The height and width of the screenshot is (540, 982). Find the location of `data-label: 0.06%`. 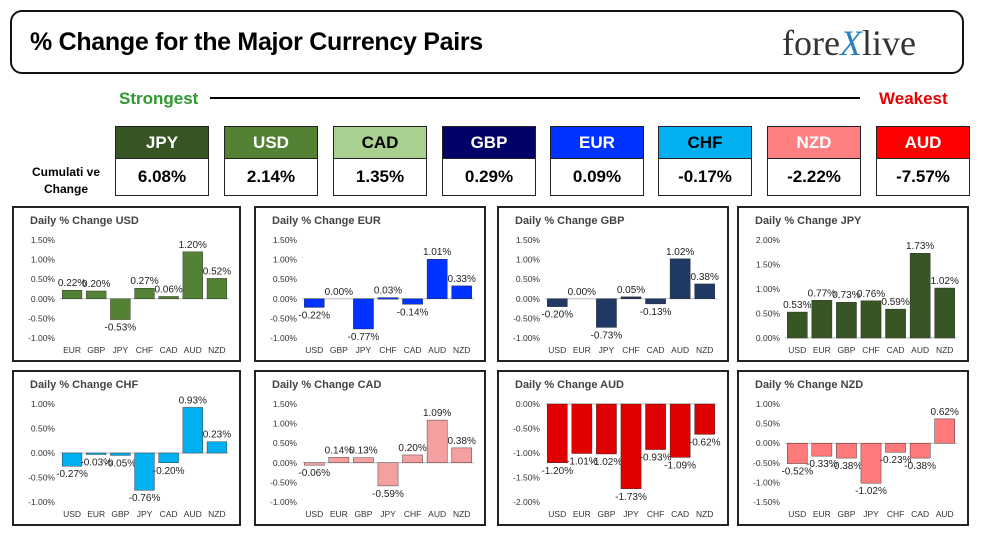

data-label: 0.06% is located at coordinates (168, 289).